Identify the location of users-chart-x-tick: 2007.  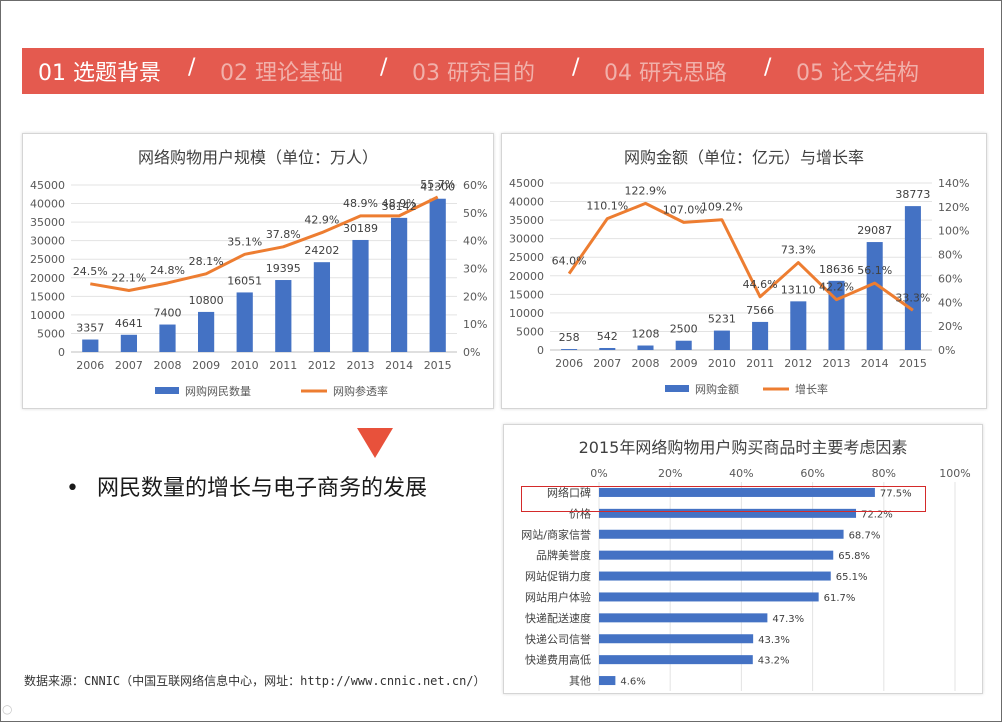
(129, 365).